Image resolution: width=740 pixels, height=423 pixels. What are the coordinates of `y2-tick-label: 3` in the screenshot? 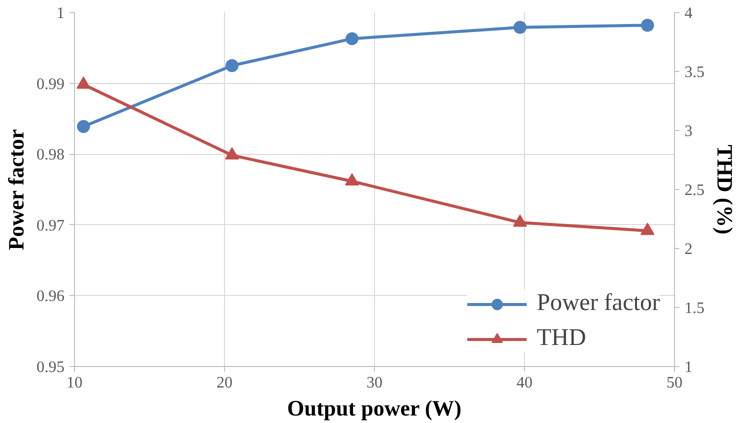 It's located at (688, 131).